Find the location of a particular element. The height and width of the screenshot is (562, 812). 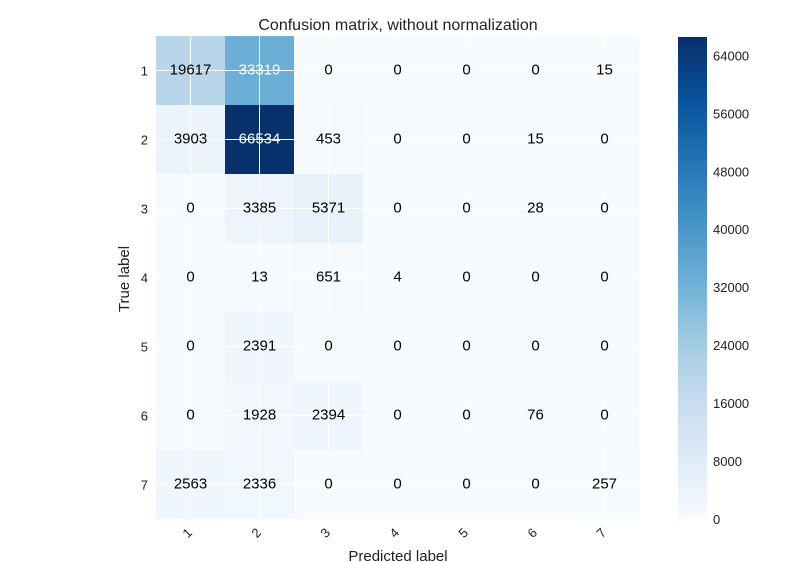

y-tick-label: 1 is located at coordinates (144, 71).